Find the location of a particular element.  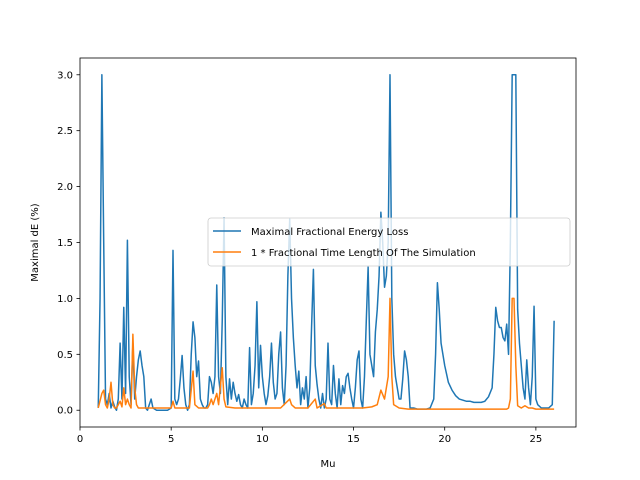

y-tick-label: 1.5 is located at coordinates (65, 243).